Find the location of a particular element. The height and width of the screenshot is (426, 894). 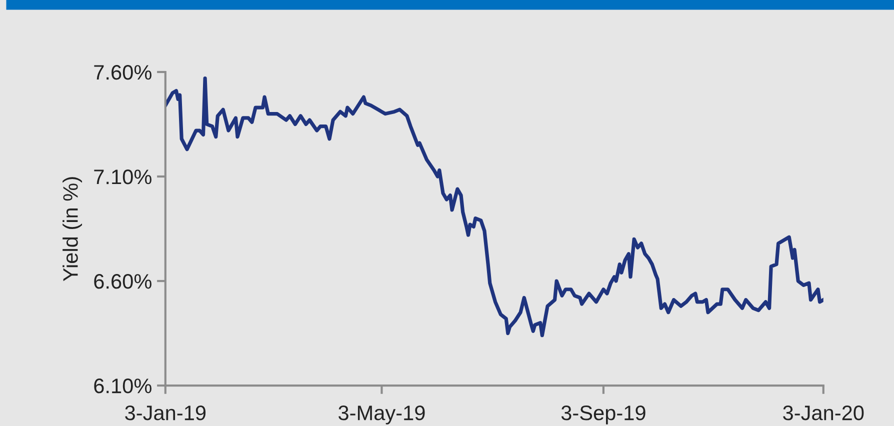

x-tick-label: 3-Jan-19 is located at coordinates (165, 413).